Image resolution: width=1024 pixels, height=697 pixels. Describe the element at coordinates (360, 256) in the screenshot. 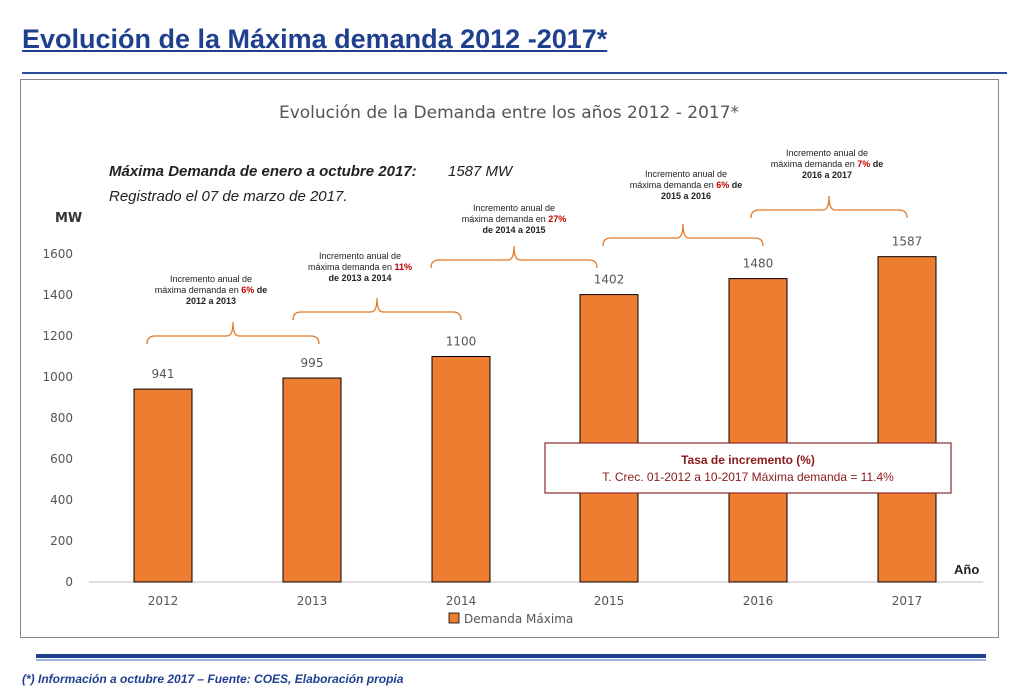

I see `increment-2-line1: Incremento anual de` at that location.